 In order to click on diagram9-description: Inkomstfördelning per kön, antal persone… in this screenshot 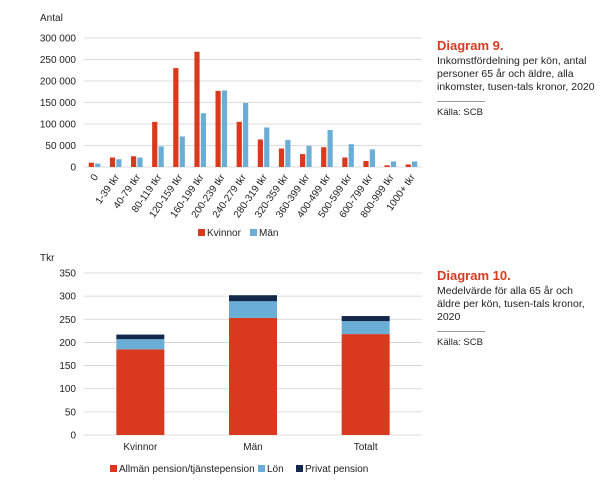, I will do `click(516, 74)`.